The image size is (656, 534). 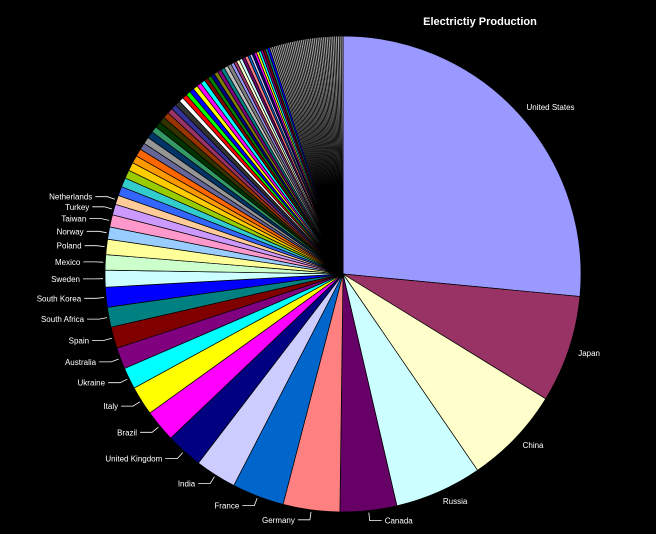 What do you see at coordinates (97, 318) in the screenshot?
I see `leader-line-south-africa` at bounding box center [97, 318].